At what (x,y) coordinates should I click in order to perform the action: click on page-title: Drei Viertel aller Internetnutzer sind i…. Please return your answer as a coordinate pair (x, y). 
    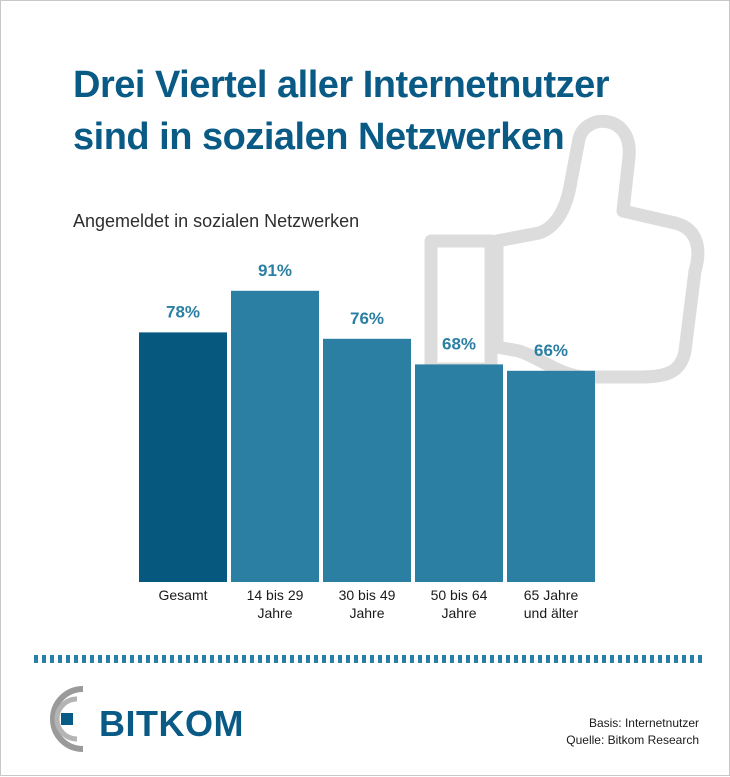
    Looking at the image, I should click on (393, 111).